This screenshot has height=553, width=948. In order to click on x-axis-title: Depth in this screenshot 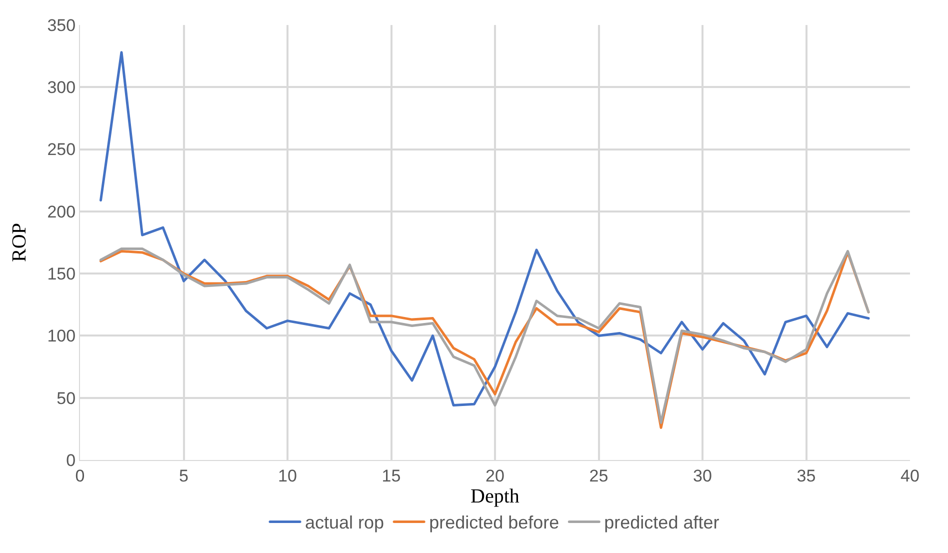, I will do `click(495, 496)`.